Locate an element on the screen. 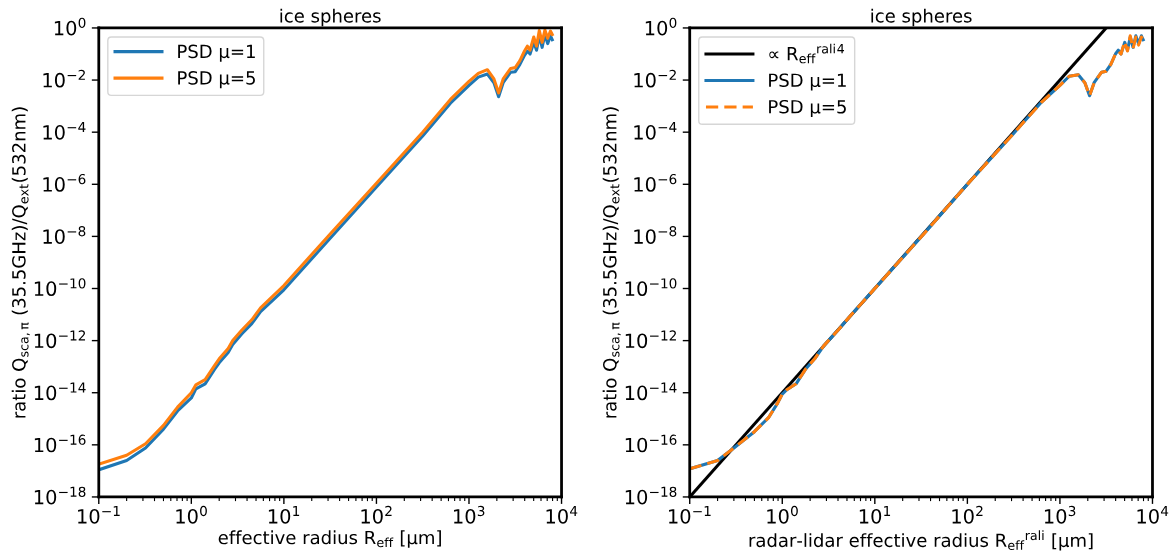 This screenshot has width=1176, height=559. legend-label: ∝ R$_{eff}$$^{rali4}$ is located at coordinates (807, 53).